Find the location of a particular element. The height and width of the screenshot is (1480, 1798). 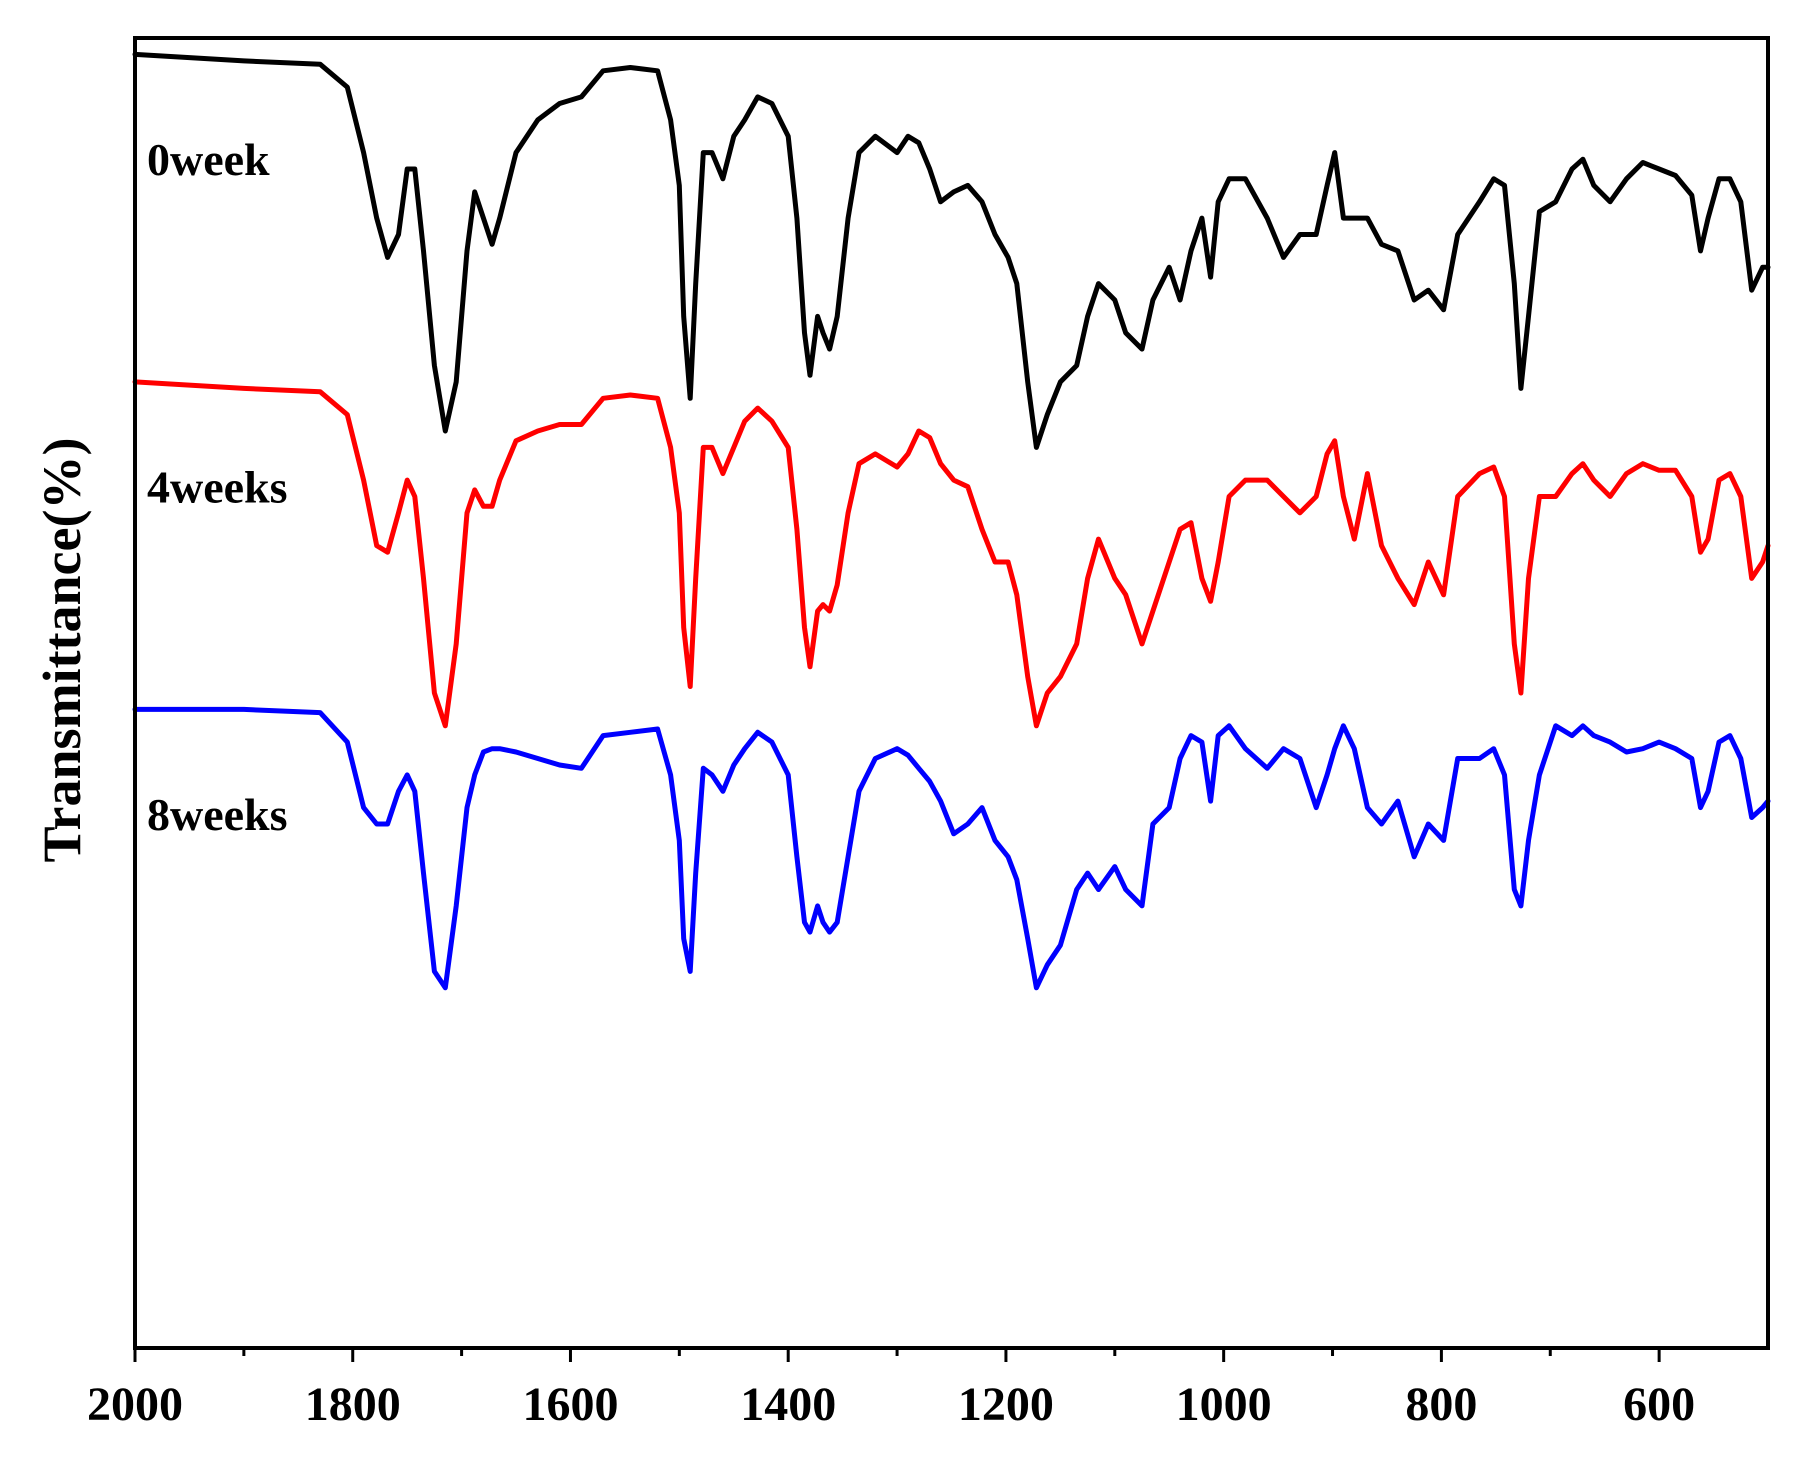

x-tick-label: 1000 is located at coordinates (1224, 1404).